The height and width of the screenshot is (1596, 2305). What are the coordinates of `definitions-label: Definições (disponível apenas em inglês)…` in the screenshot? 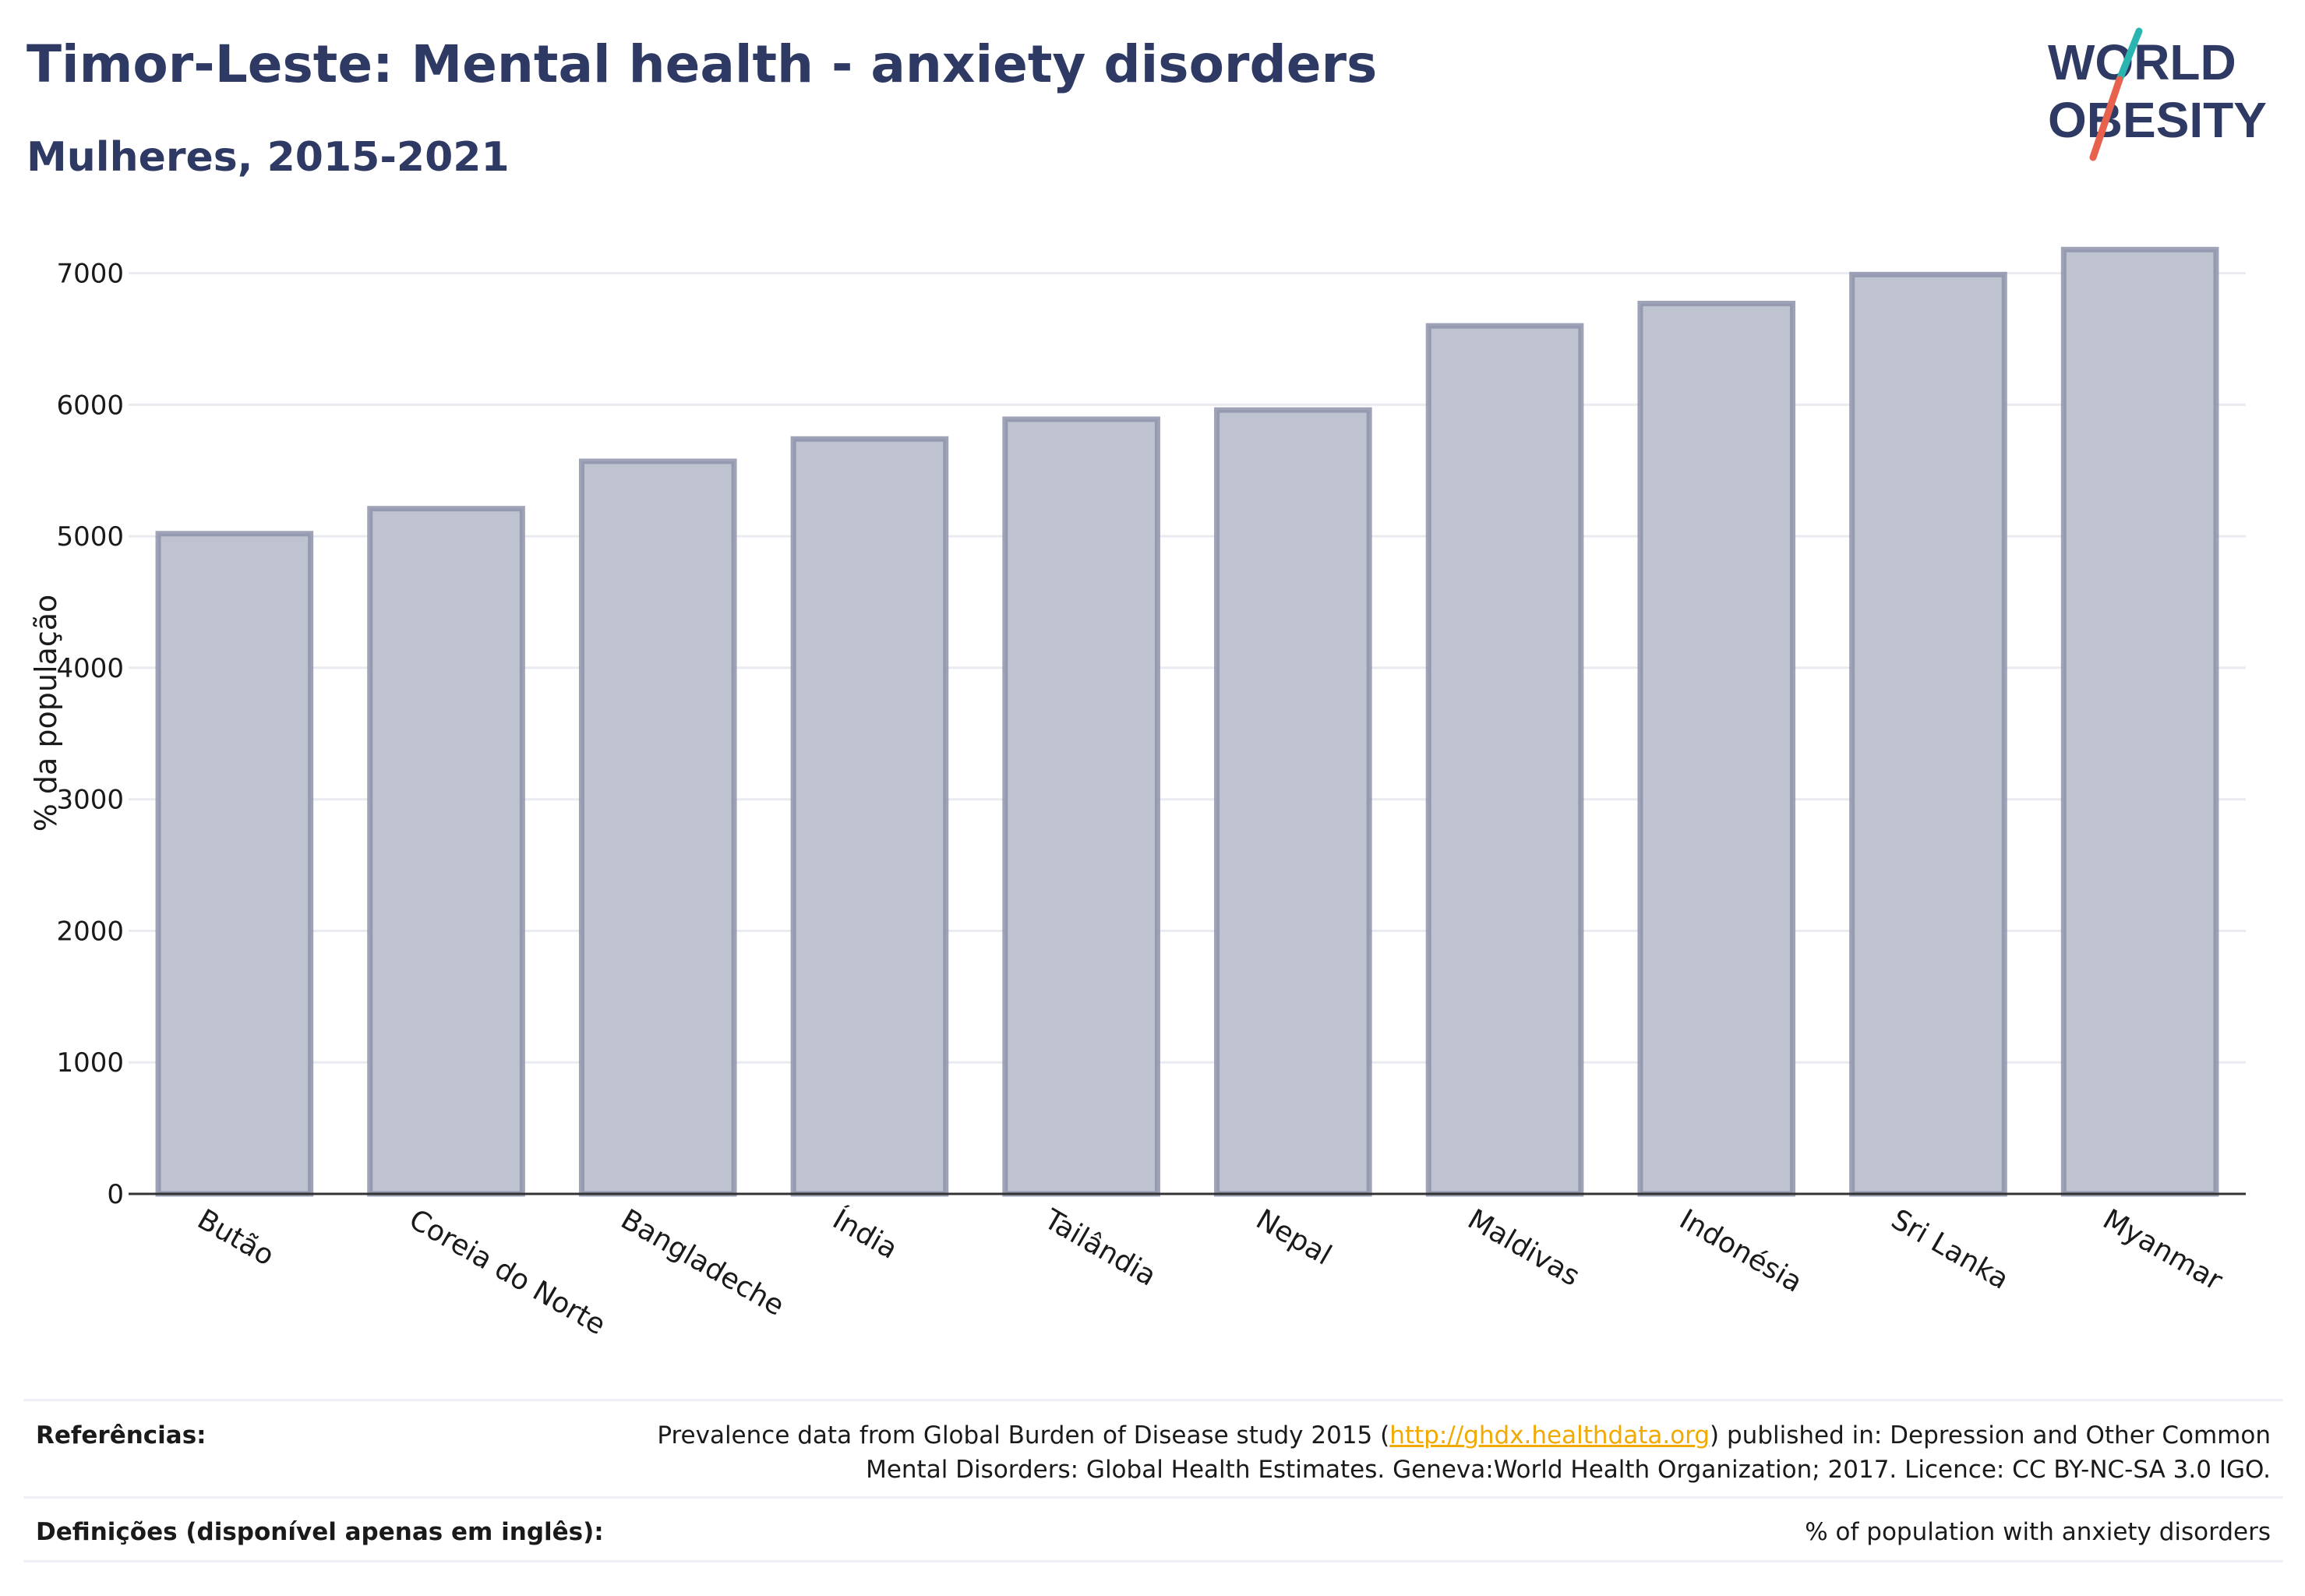 It's located at (320, 1532).